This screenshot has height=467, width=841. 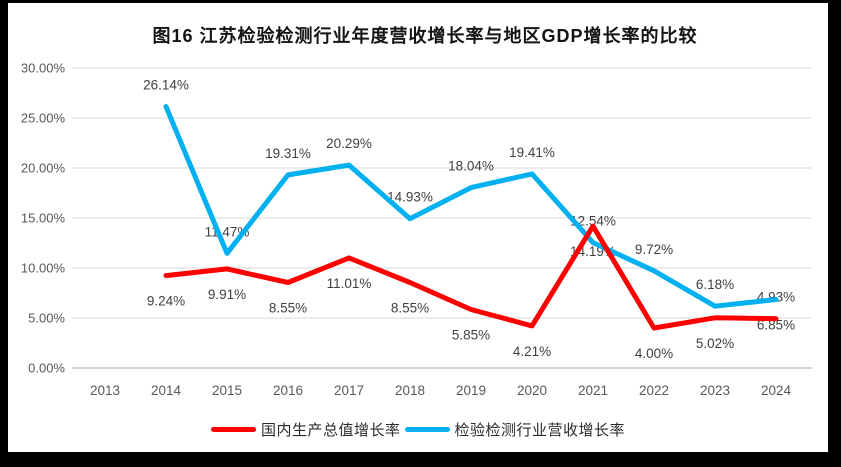 I want to click on y-tick-label: 15.00%, so click(x=43, y=218).